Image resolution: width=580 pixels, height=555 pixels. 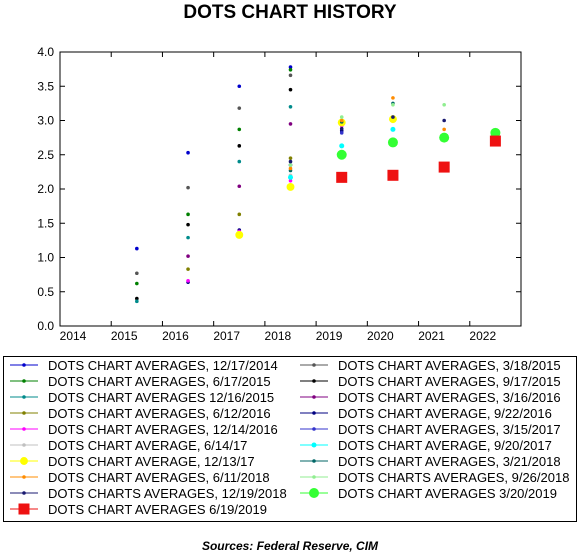 What do you see at coordinates (45, 52) in the screenshot?
I see `y-tick-label: 4.0` at bounding box center [45, 52].